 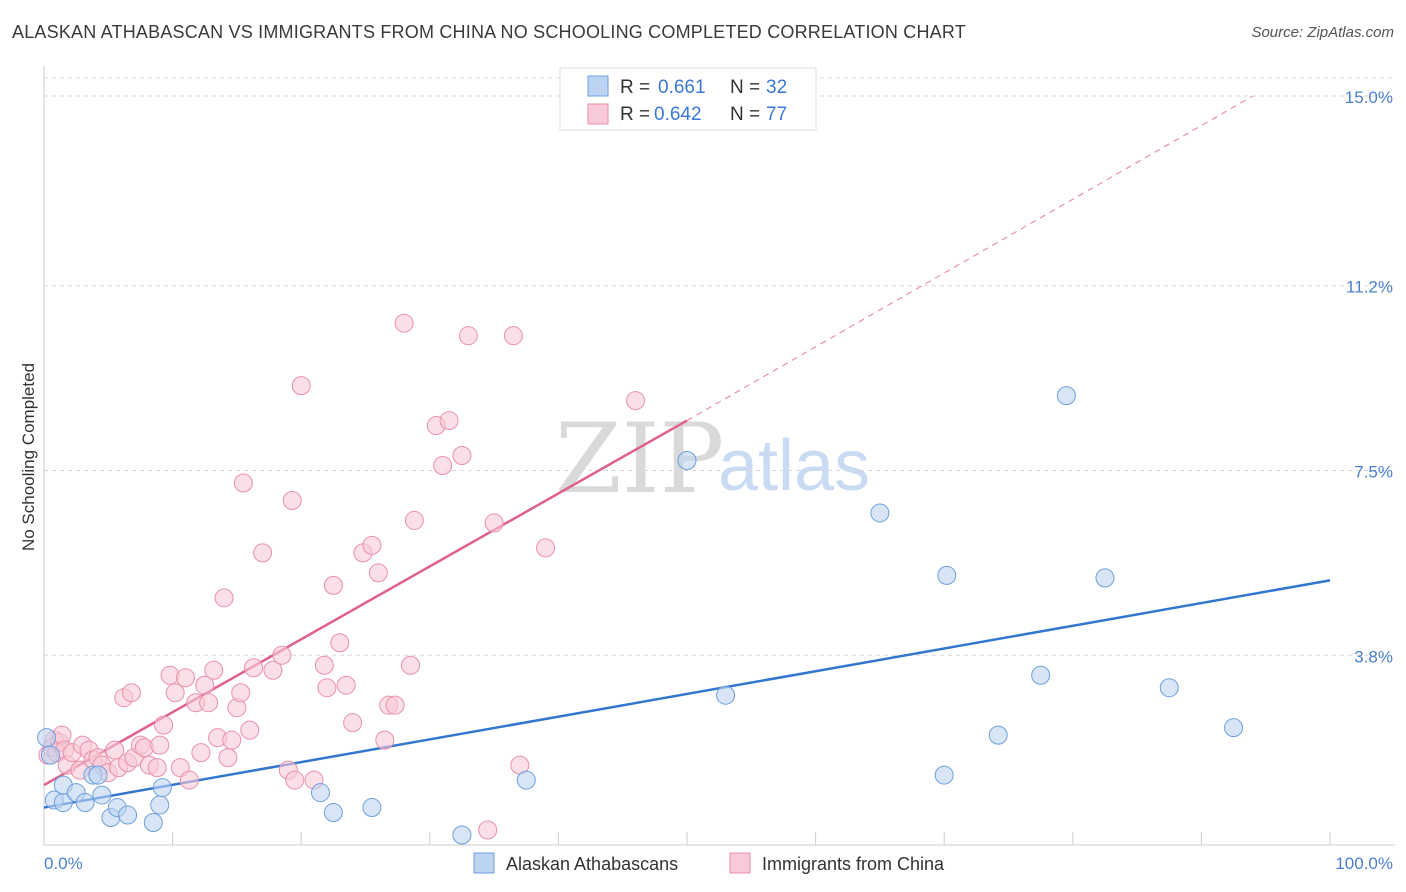 I want to click on watermark-zip: ZIP, so click(x=639, y=459).